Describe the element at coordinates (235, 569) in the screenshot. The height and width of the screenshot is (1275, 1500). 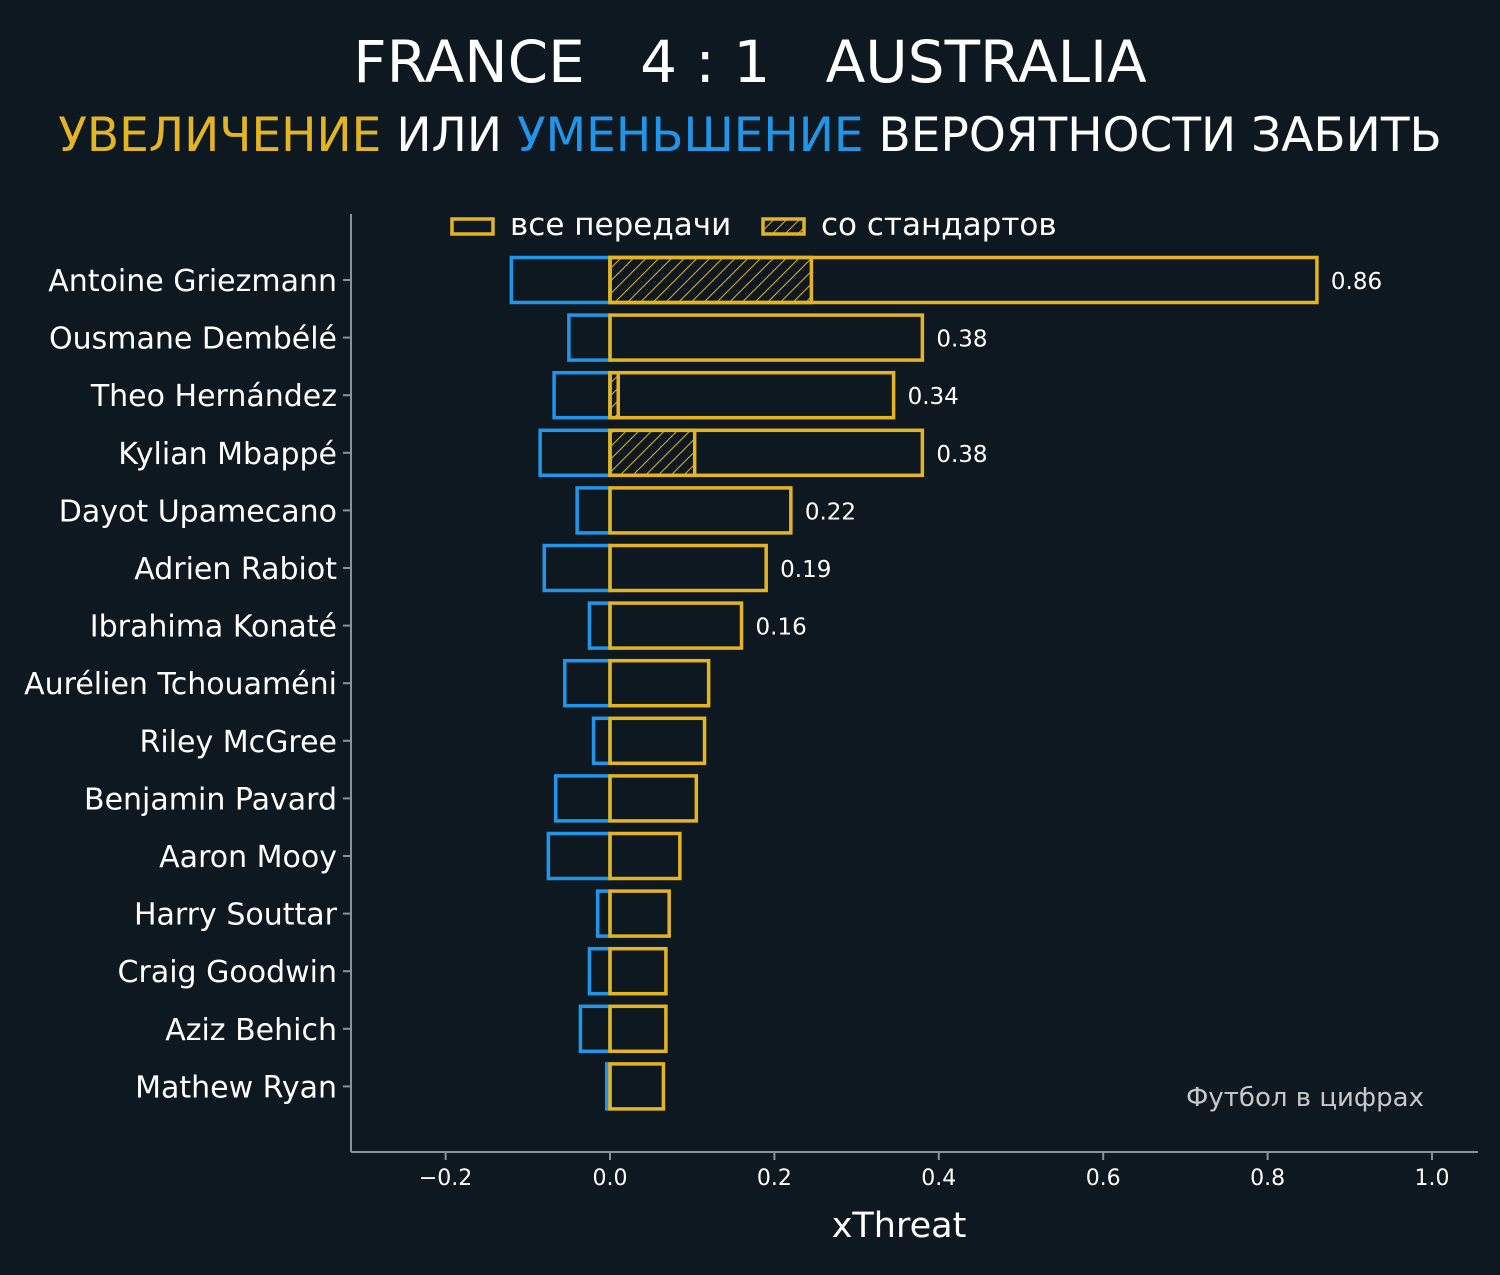
I see `player-label: Adrien Rabiot` at that location.